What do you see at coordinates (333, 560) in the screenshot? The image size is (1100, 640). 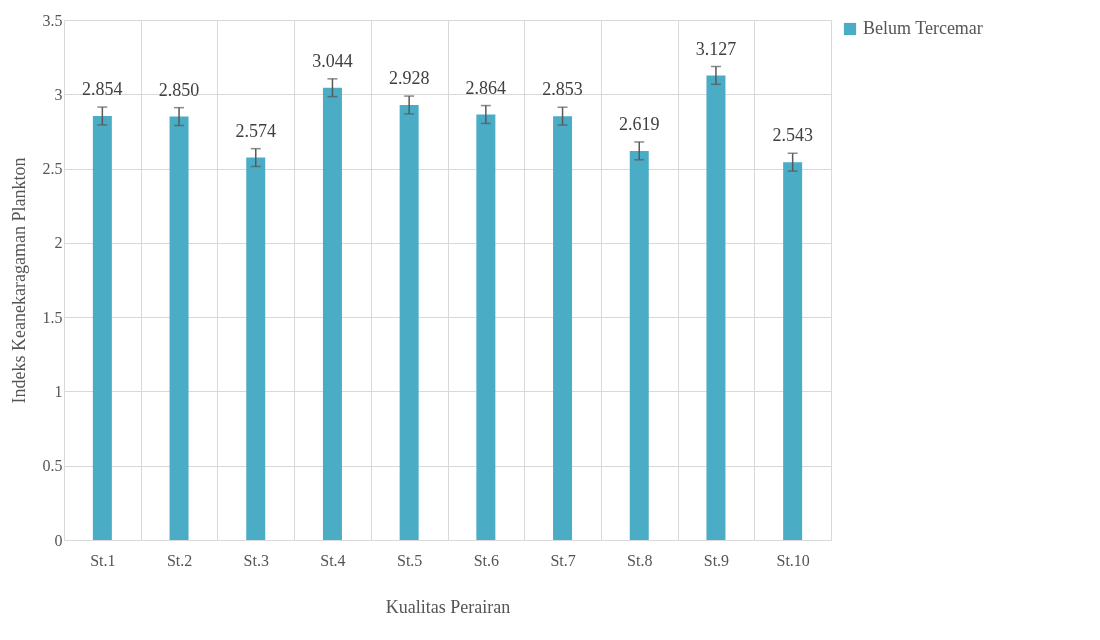 I see `x-tick-label: St.4` at bounding box center [333, 560].